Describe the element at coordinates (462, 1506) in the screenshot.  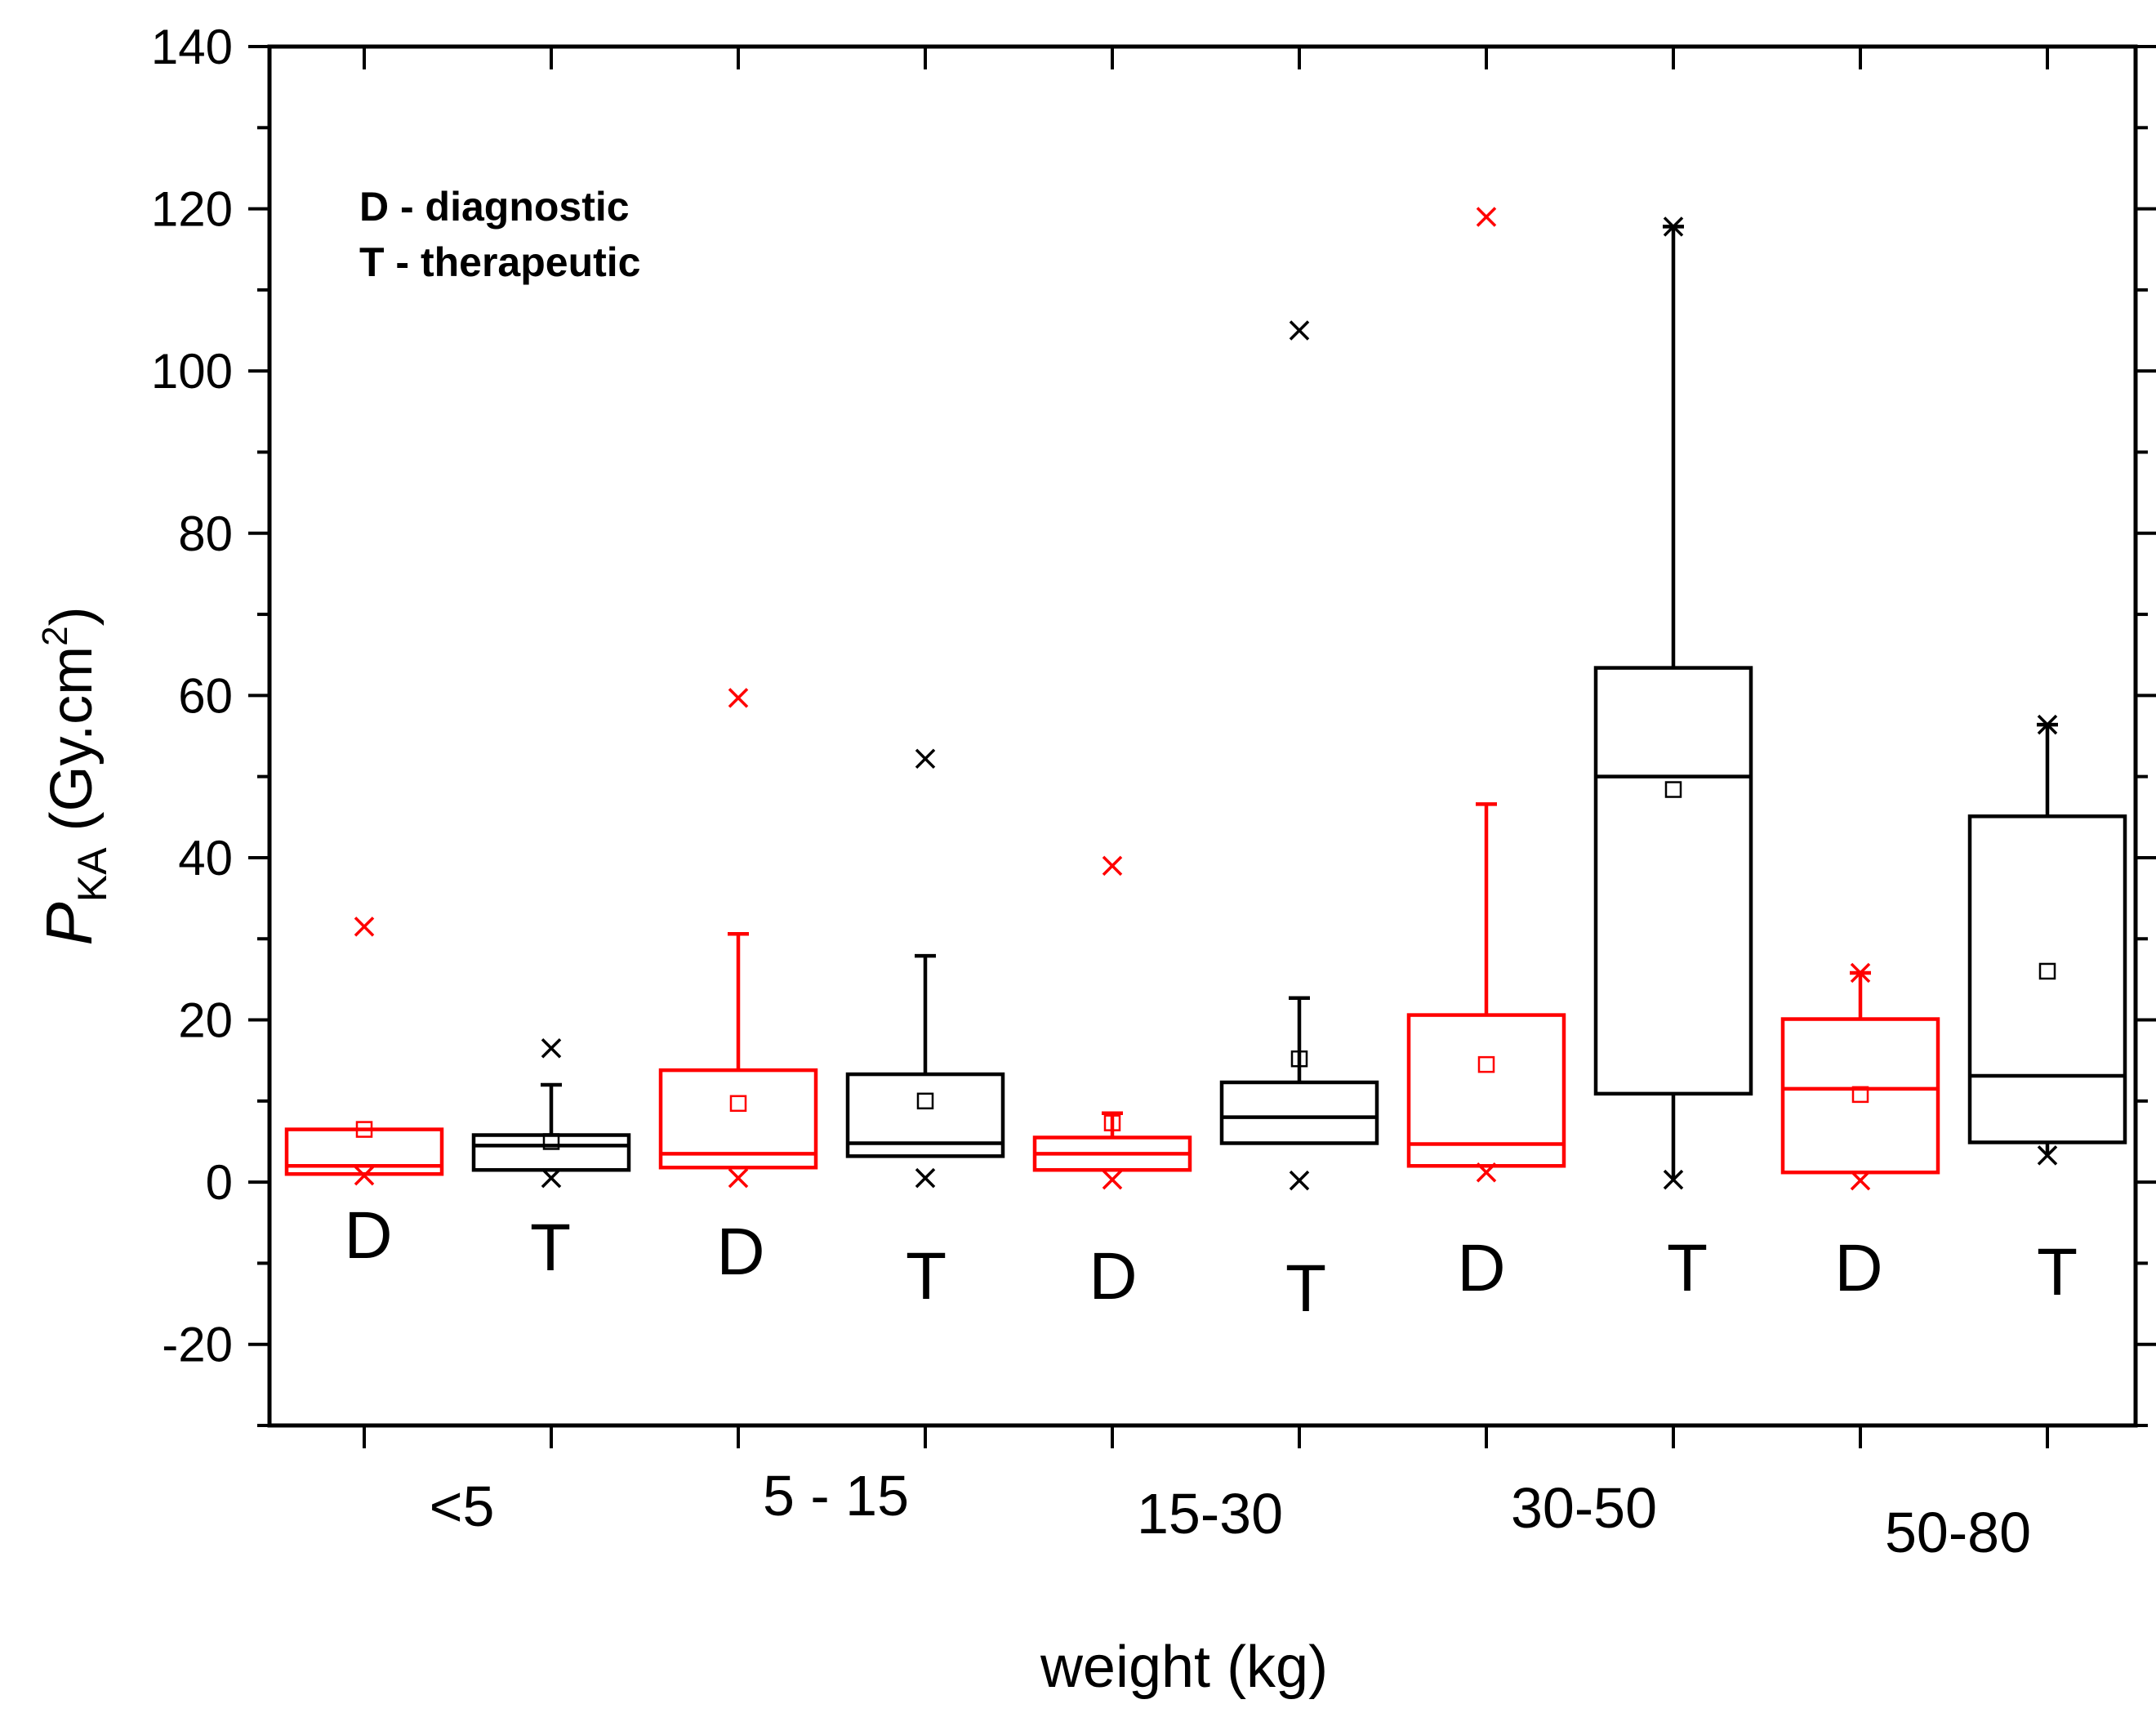
I see `x-group-label: <5` at that location.